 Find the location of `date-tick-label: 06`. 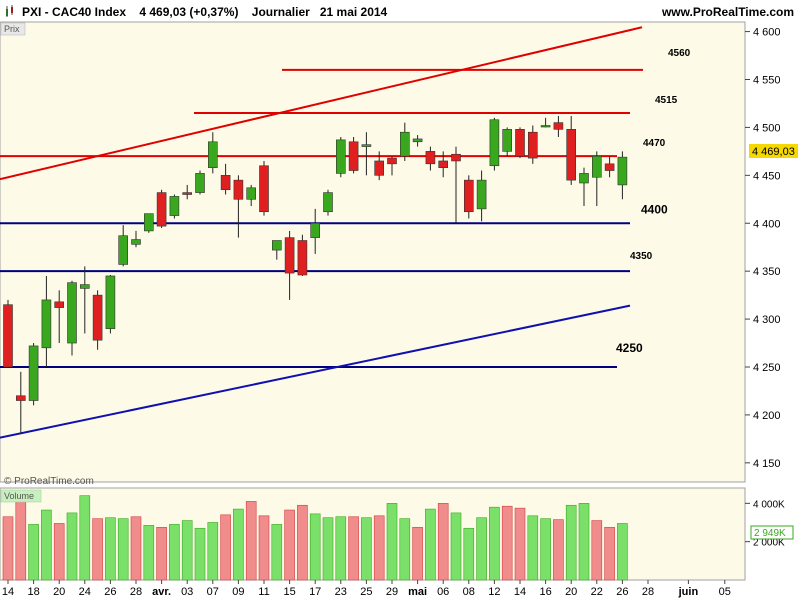

date-tick-label: 06 is located at coordinates (443, 592).